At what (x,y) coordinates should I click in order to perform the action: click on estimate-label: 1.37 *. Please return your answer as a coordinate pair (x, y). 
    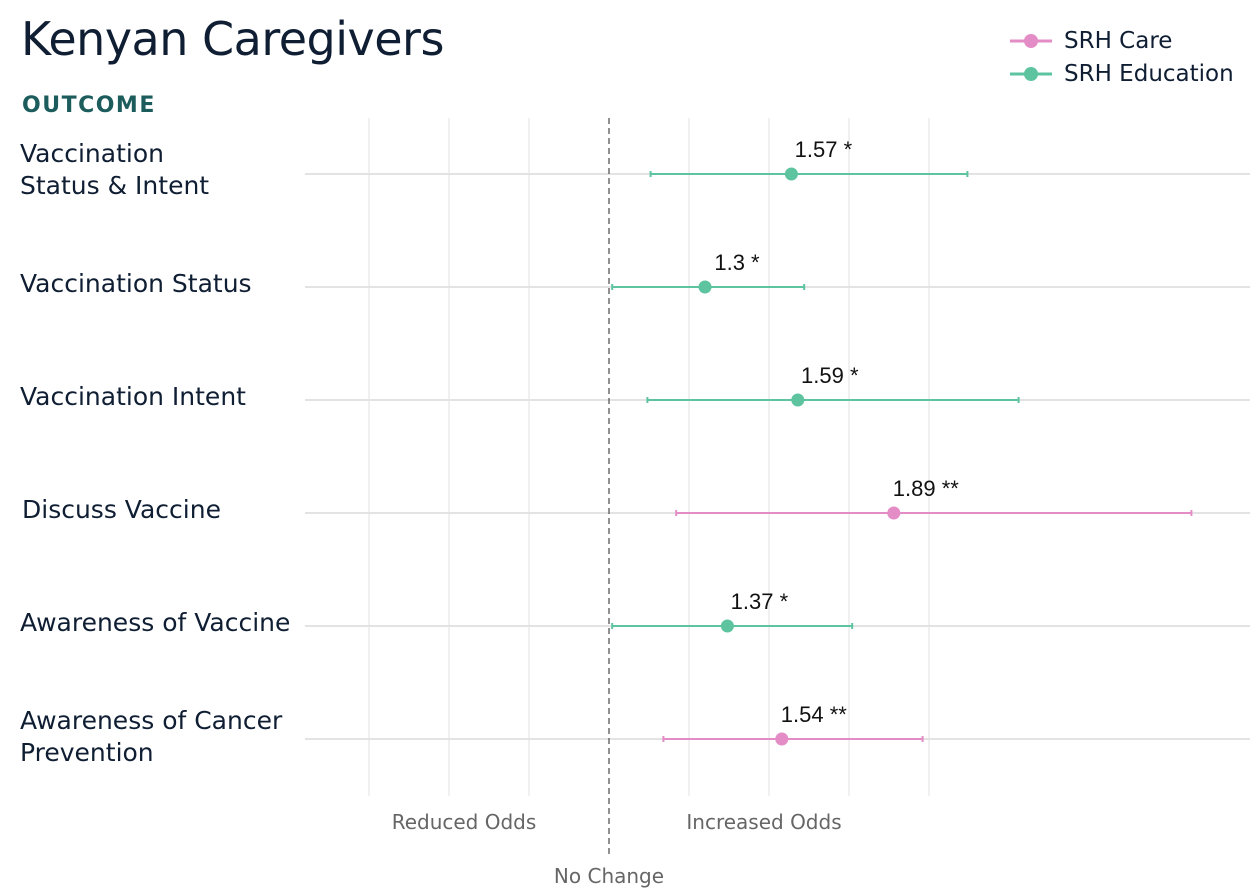
    Looking at the image, I should click on (760, 601).